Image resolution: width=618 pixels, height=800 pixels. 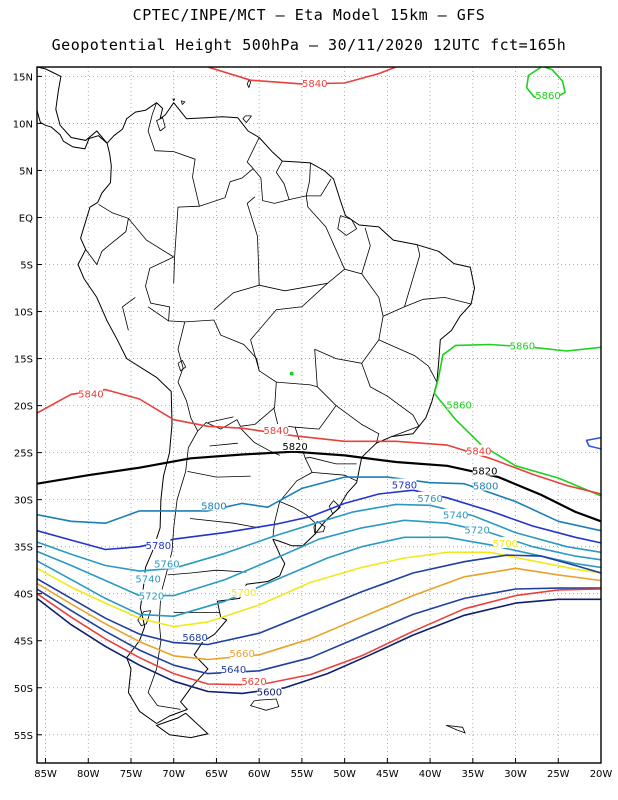 I want to click on lon-tick-label: 40W, so click(x=430, y=774).